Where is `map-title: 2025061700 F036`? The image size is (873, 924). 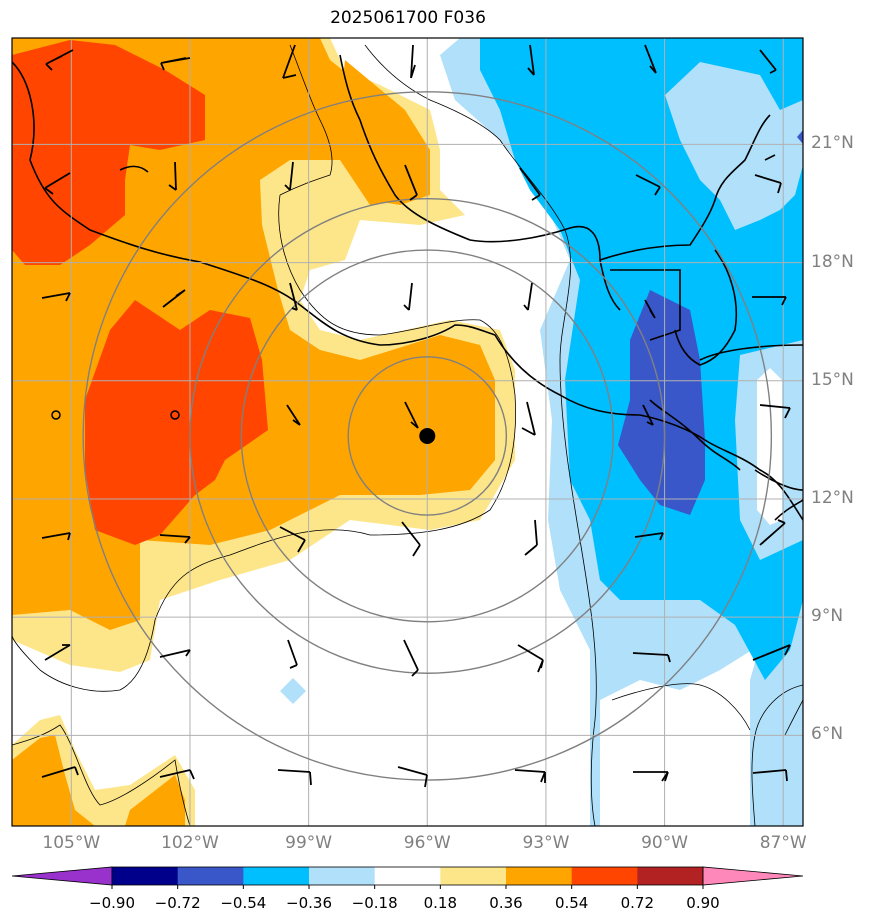
map-title: 2025061700 F036 is located at coordinates (408, 18).